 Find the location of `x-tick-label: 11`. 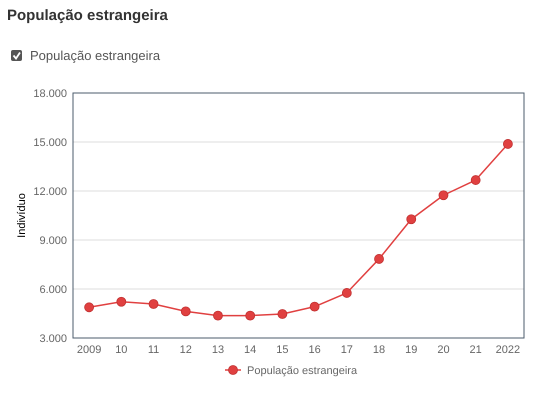

x-tick-label: 11 is located at coordinates (154, 350).